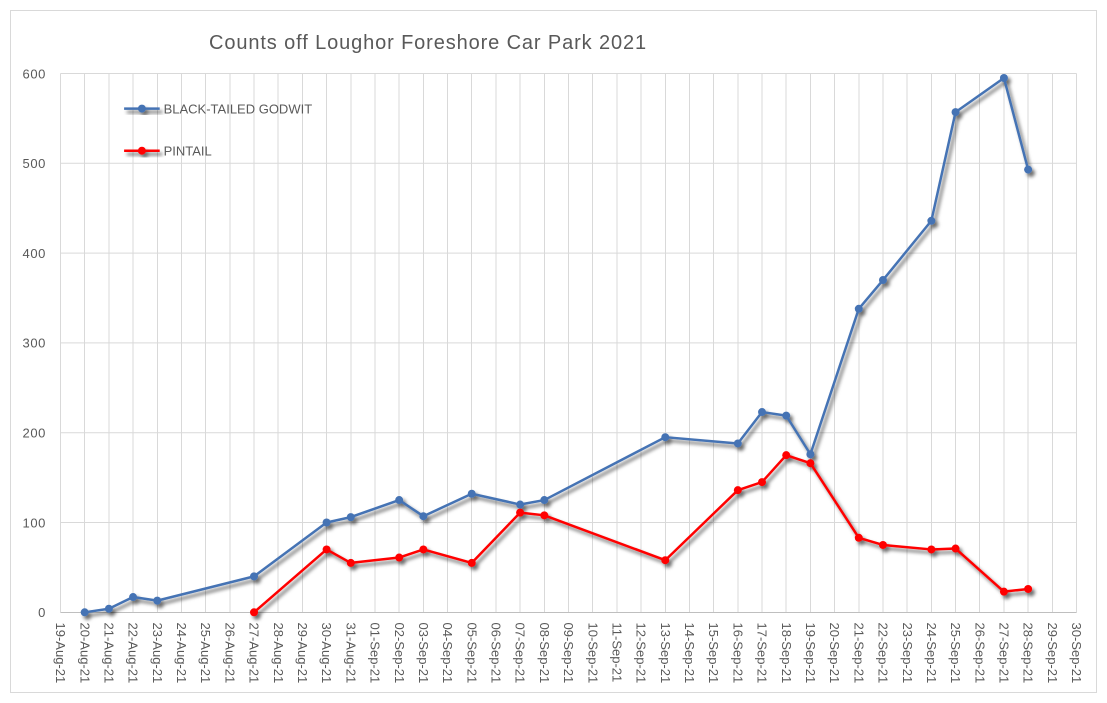  What do you see at coordinates (326, 653) in the screenshot?
I see `svg-text: 30-Aug-21` at bounding box center [326, 653].